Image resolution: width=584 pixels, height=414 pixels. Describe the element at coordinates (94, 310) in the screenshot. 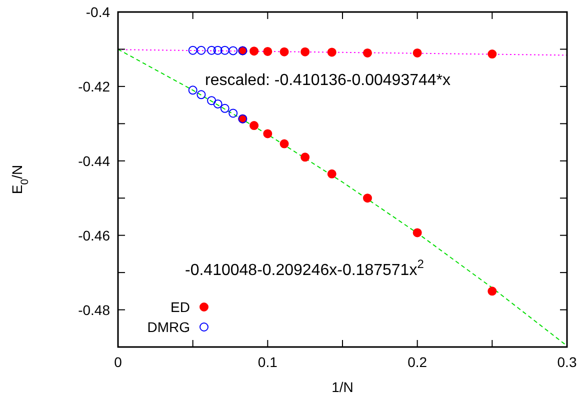

I see `y-tick-label: -0.48` at that location.